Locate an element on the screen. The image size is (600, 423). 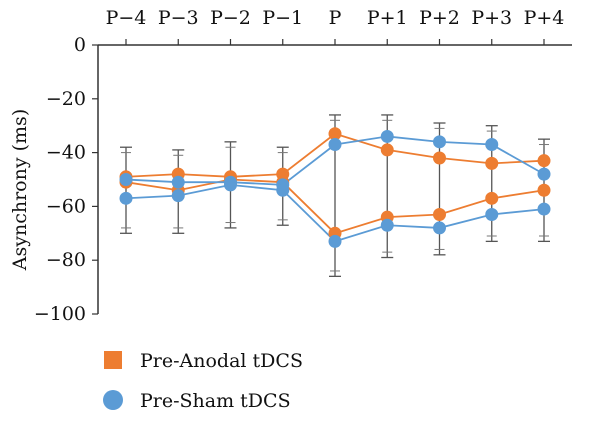
y-ticks: 0 −20 −40 −60 −80 −100 is located at coordinates (66, 179).